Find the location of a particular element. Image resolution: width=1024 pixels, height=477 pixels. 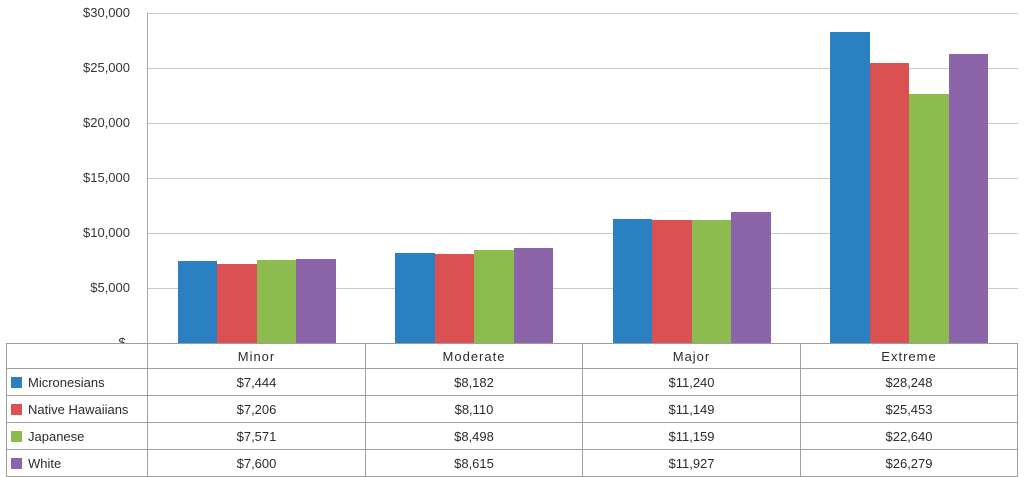

category-header-moderate: Moderate is located at coordinates (474, 356).